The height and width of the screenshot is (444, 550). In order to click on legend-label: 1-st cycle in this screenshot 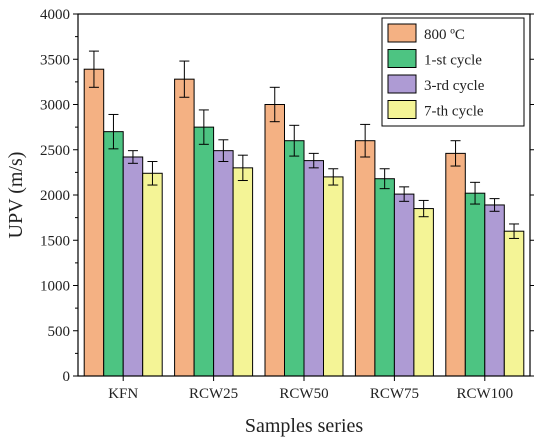, I will do `click(453, 61)`.